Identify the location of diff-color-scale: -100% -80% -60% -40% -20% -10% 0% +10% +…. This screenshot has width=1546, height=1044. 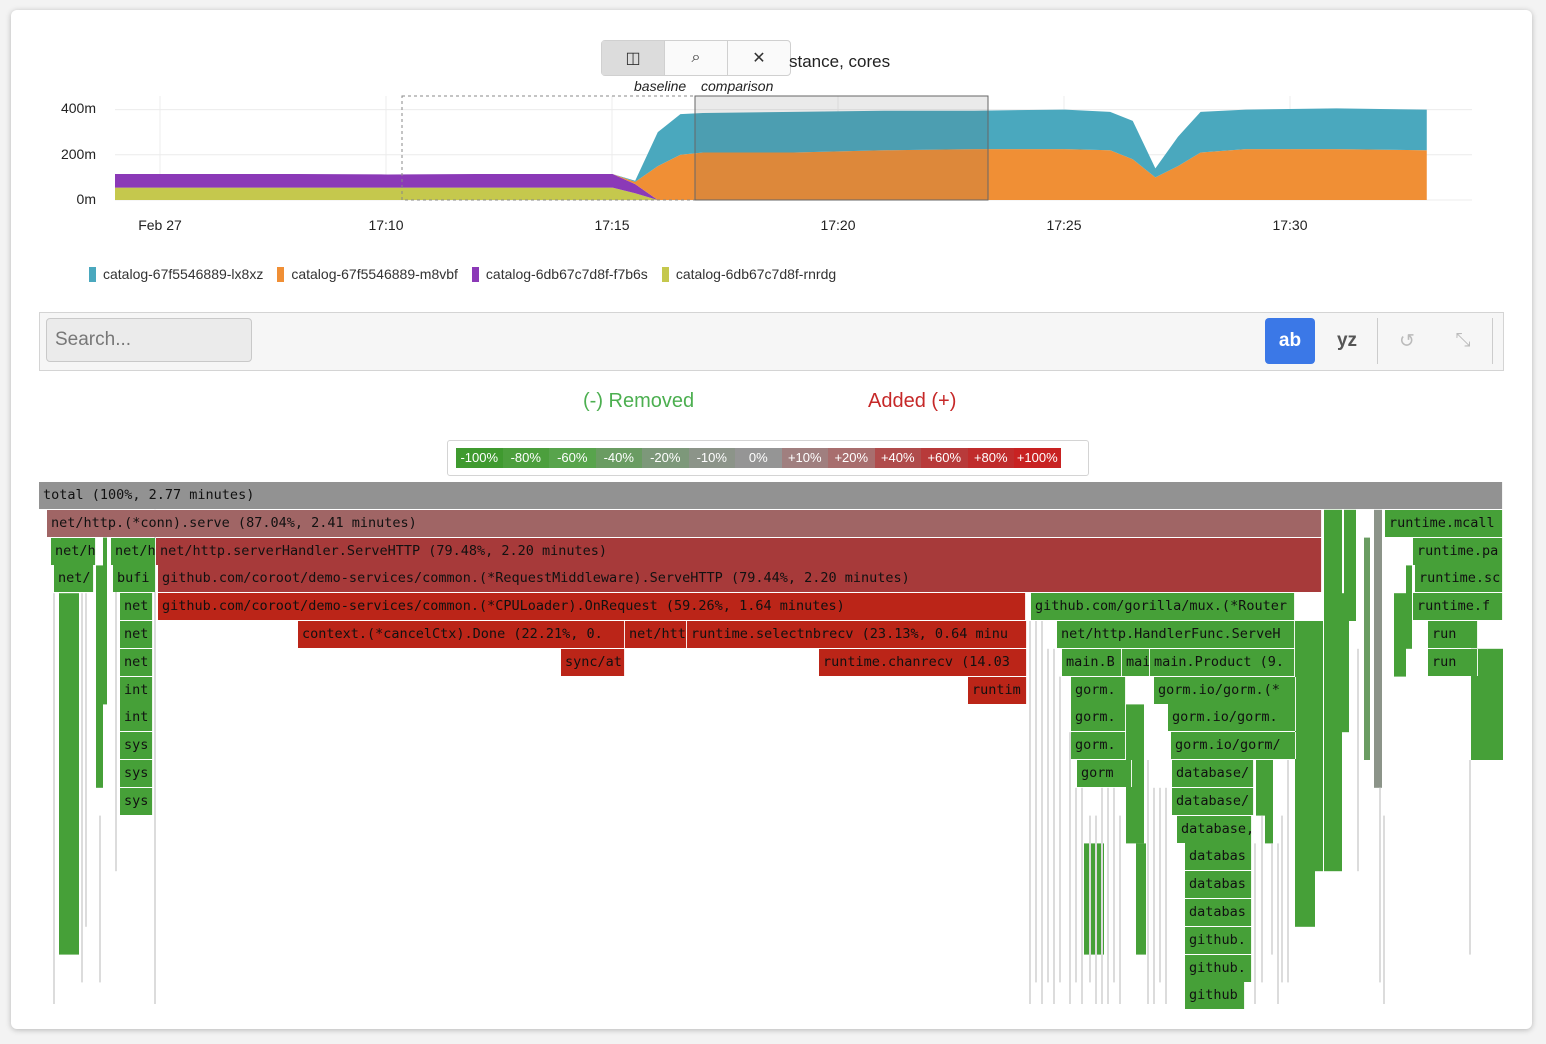
(768, 458).